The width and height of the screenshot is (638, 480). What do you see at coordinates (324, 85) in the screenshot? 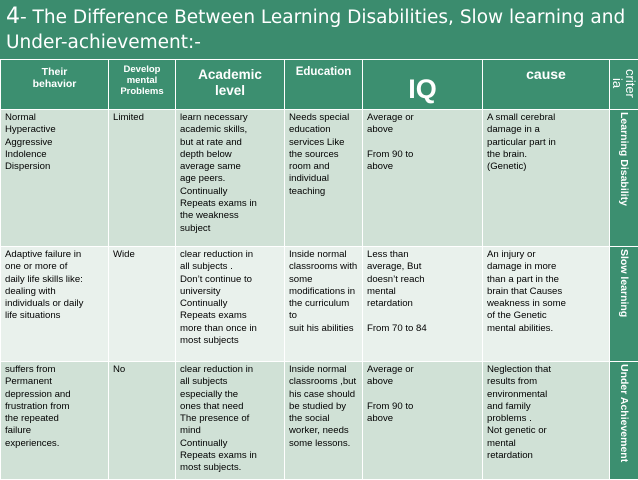
I see `header-education: Education` at bounding box center [324, 85].